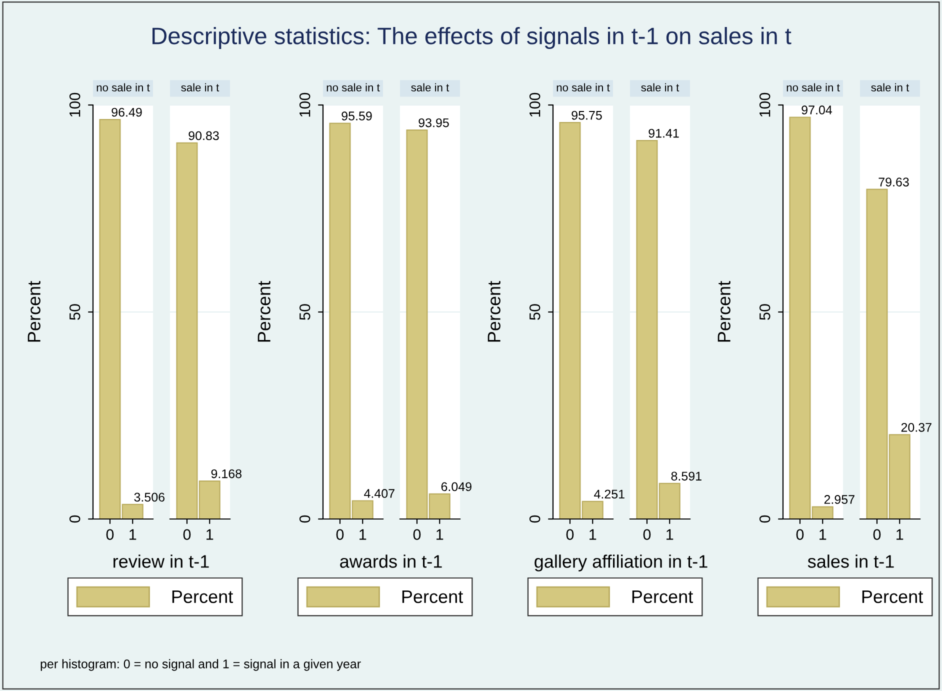 The image size is (942, 691). I want to click on data-label: 8.591, so click(686, 476).